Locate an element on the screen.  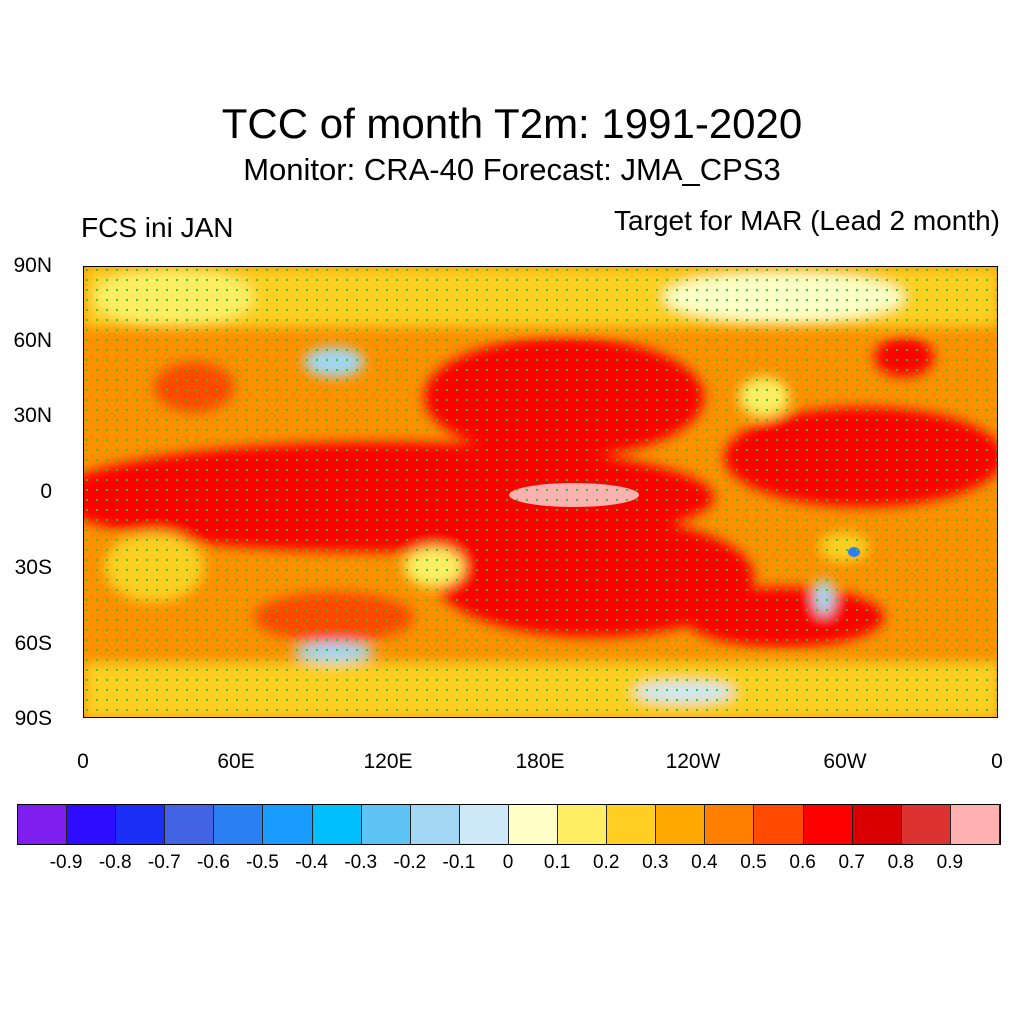
colorbar-label: -0.7 is located at coordinates (164, 862).